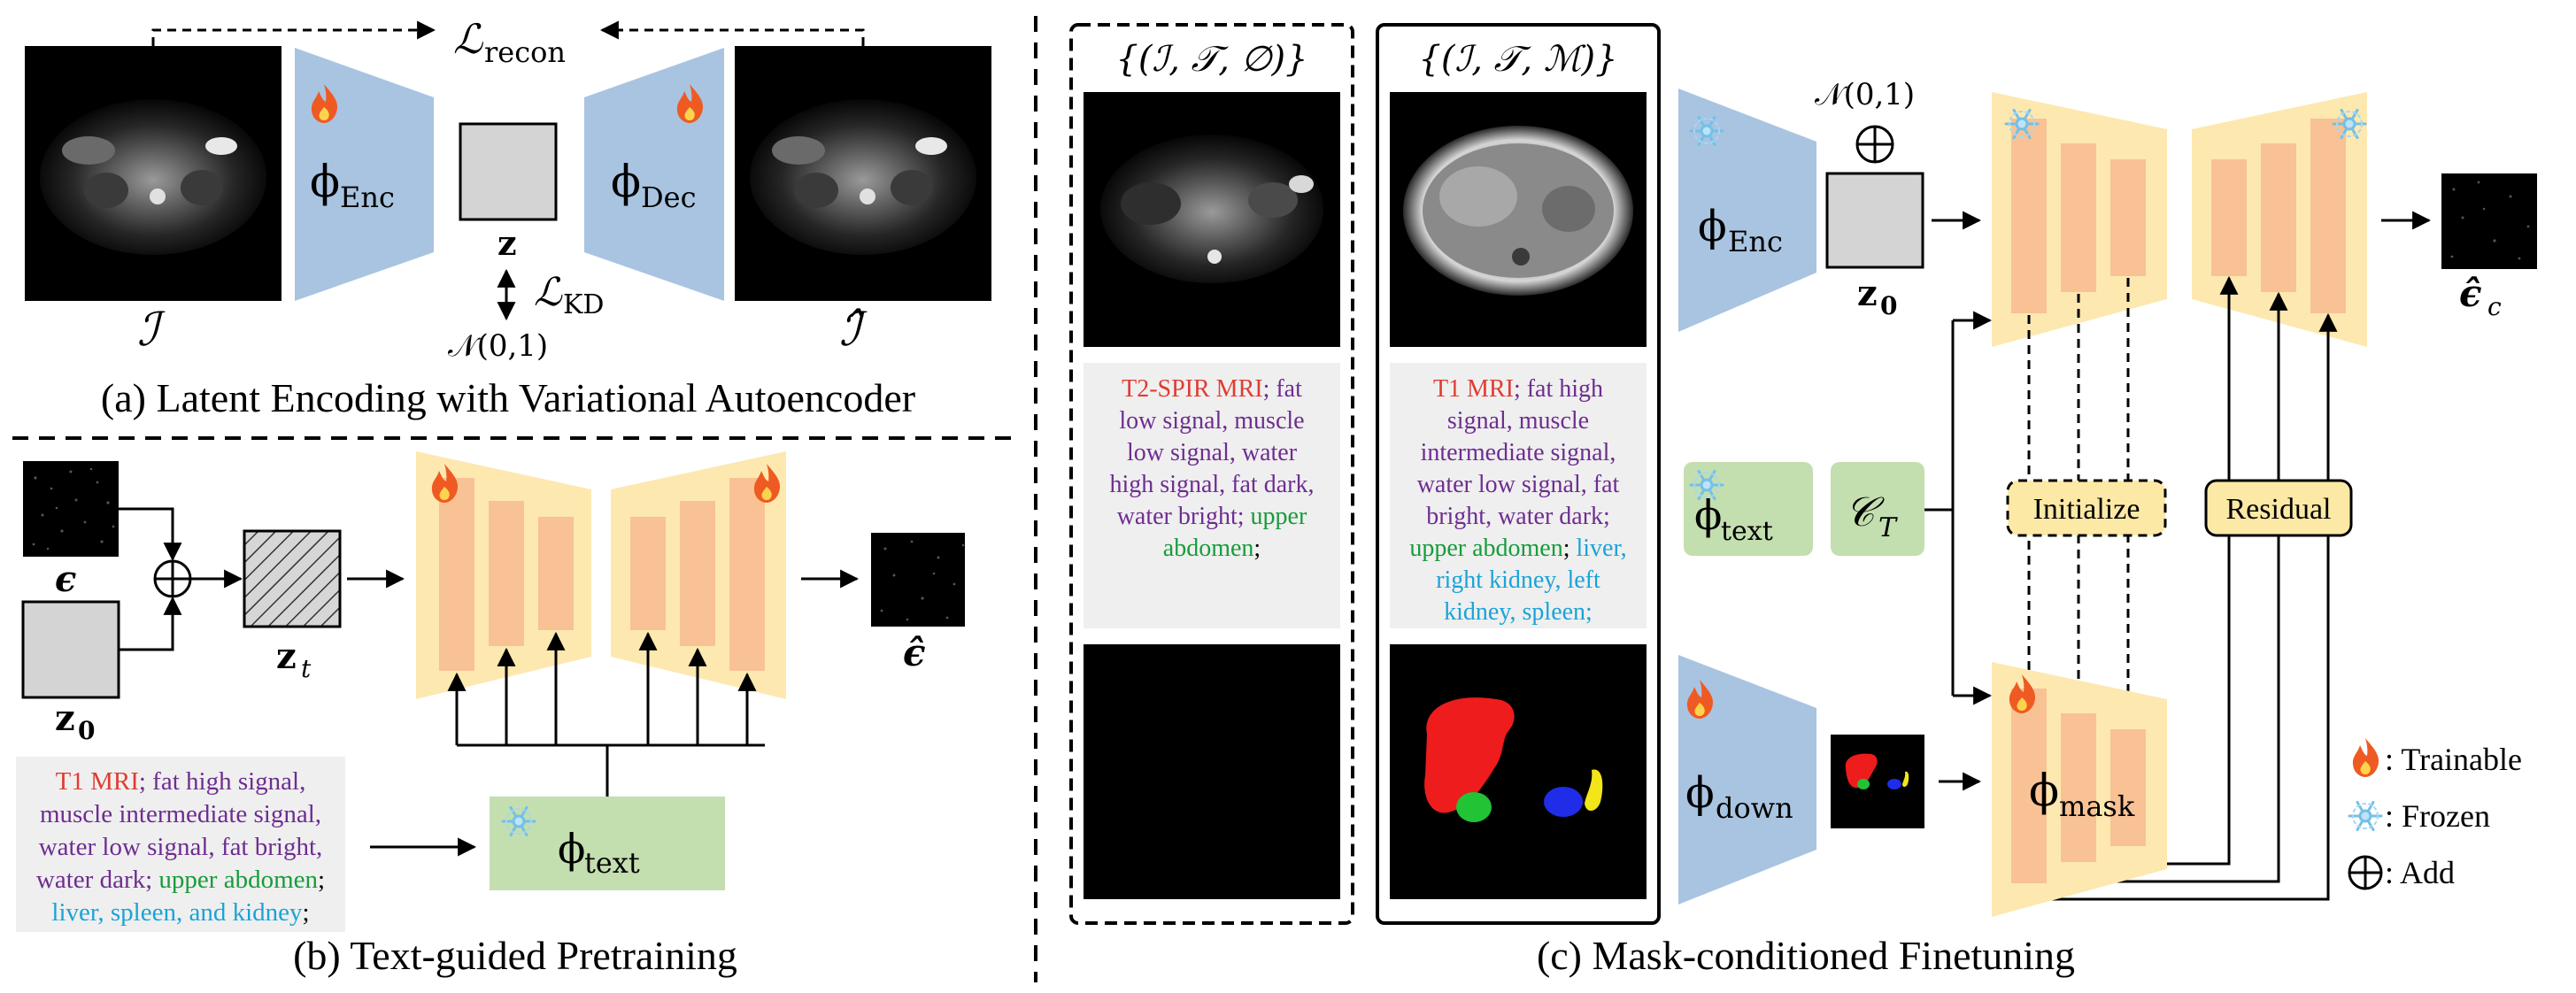 This screenshot has height=993, width=2576. What do you see at coordinates (2097, 806) in the screenshot?
I see `mask-controlnet-subscript: mask` at bounding box center [2097, 806].